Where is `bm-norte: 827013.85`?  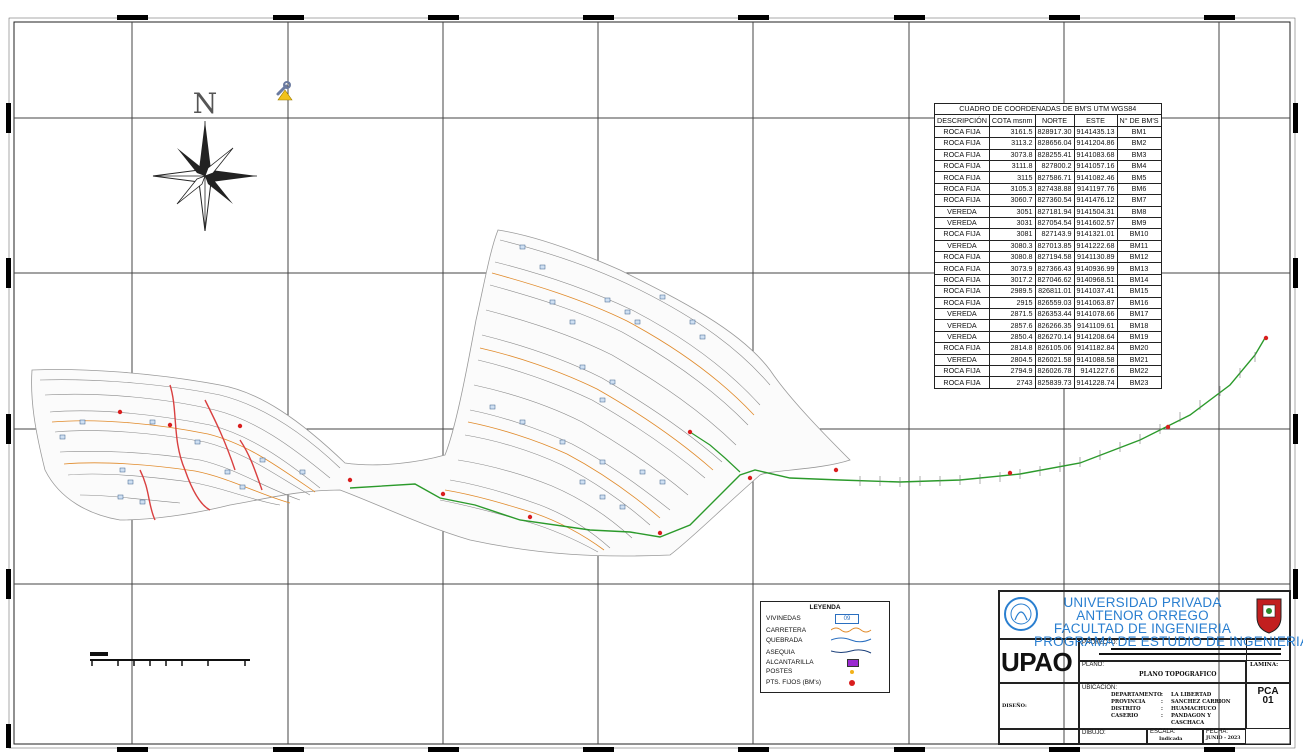
bm-norte: 827013.85 is located at coordinates (1054, 246).